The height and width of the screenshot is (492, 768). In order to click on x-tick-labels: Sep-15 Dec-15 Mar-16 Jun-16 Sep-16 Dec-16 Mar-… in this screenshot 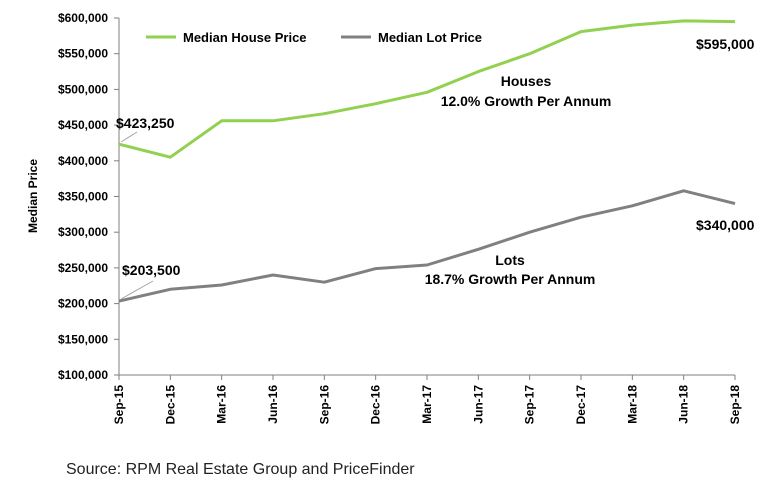, I will do `click(427, 405)`.